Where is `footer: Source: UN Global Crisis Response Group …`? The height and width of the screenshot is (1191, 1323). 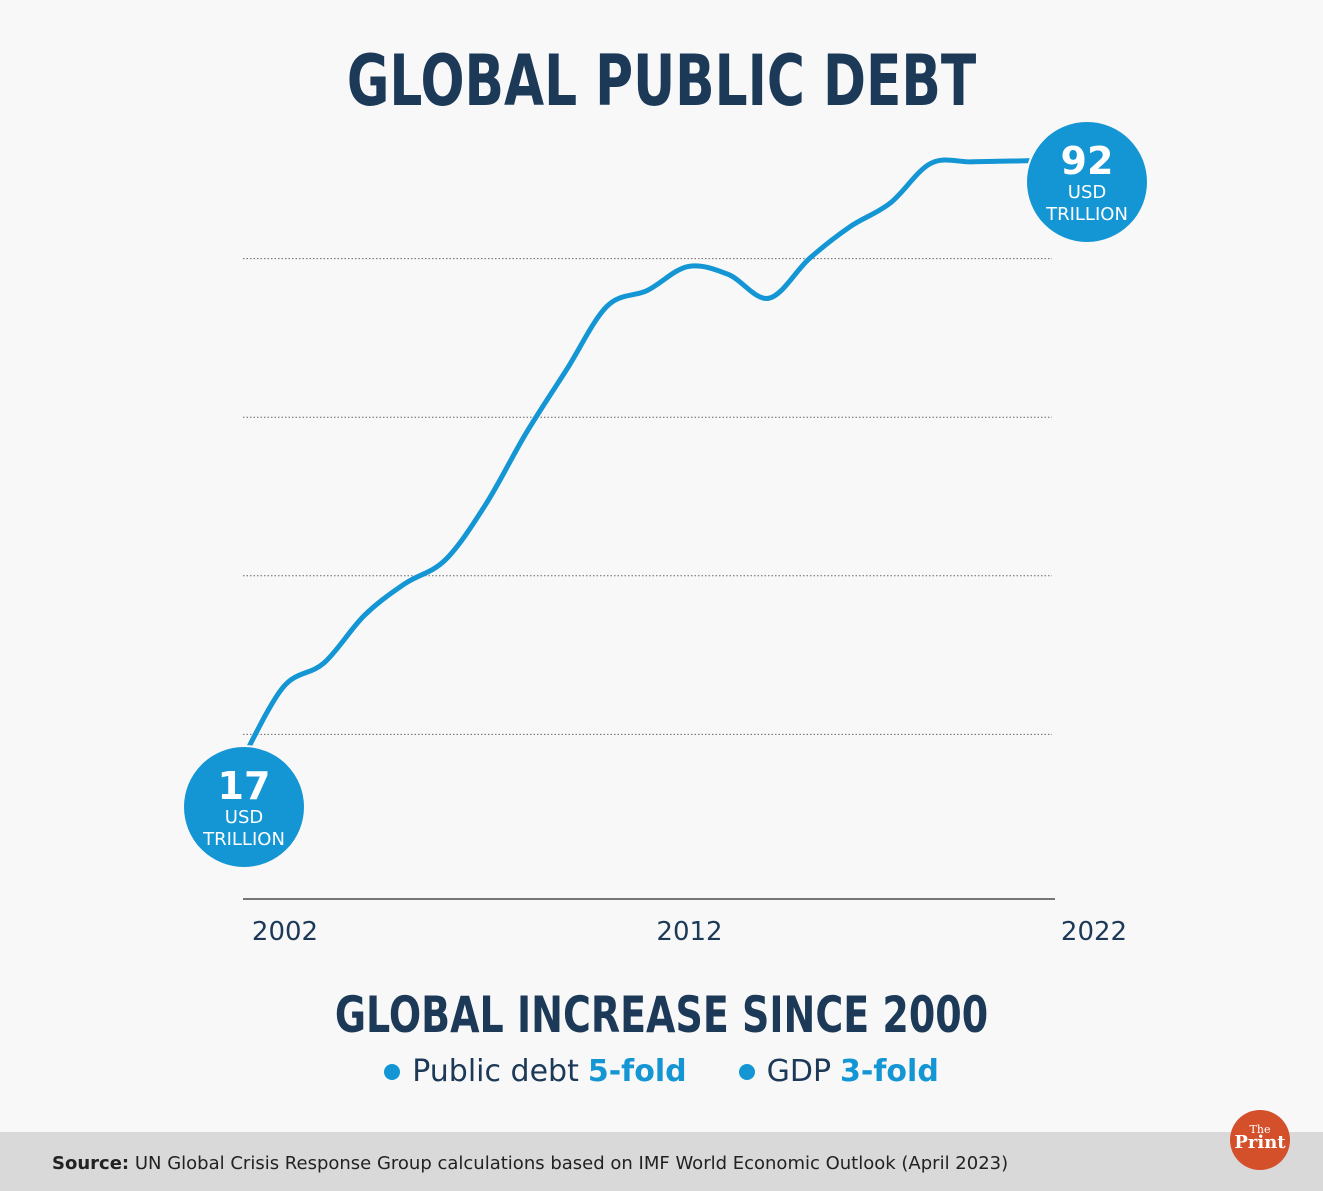 footer: Source: UN Global Crisis Response Group … is located at coordinates (661, 1161).